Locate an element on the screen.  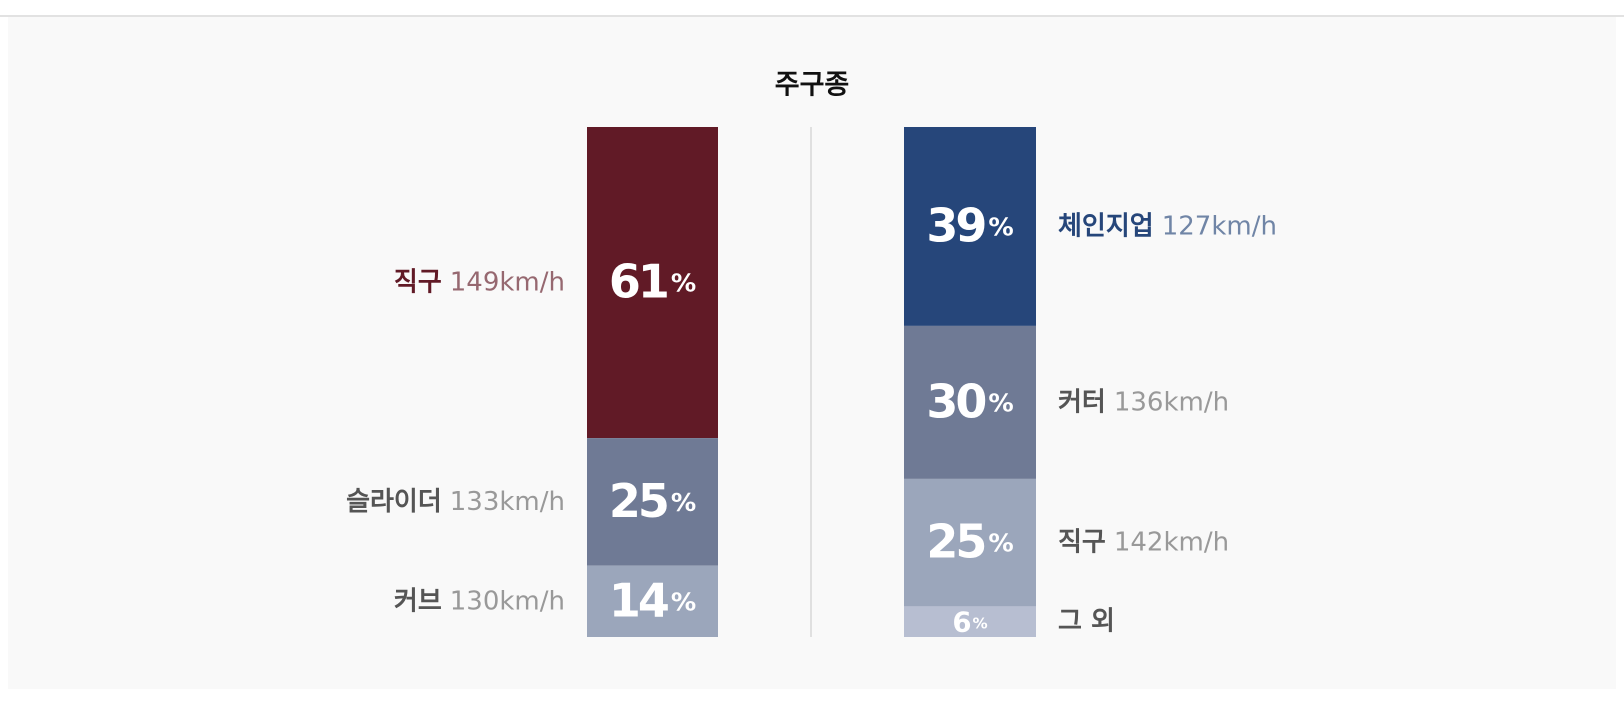
segment-label: 커터 136km/h is located at coordinates (1143, 402).